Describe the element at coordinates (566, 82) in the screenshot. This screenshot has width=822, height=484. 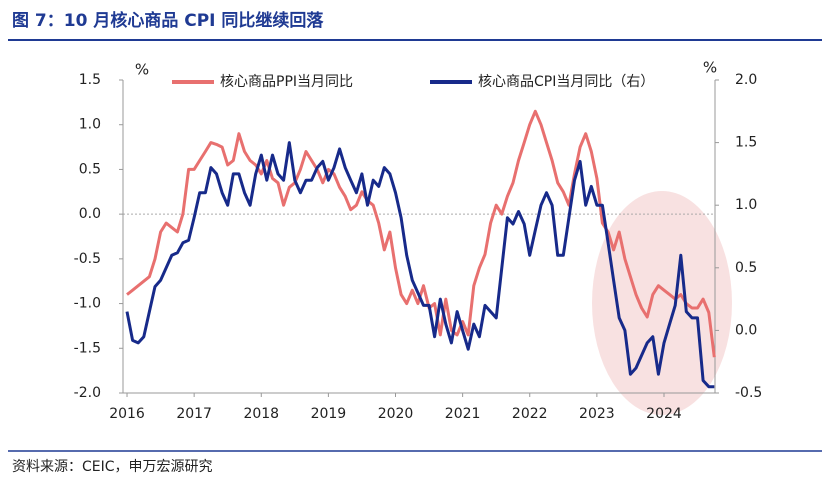
I see `legend-label: 核心商品CPI当月同比（右）` at that location.